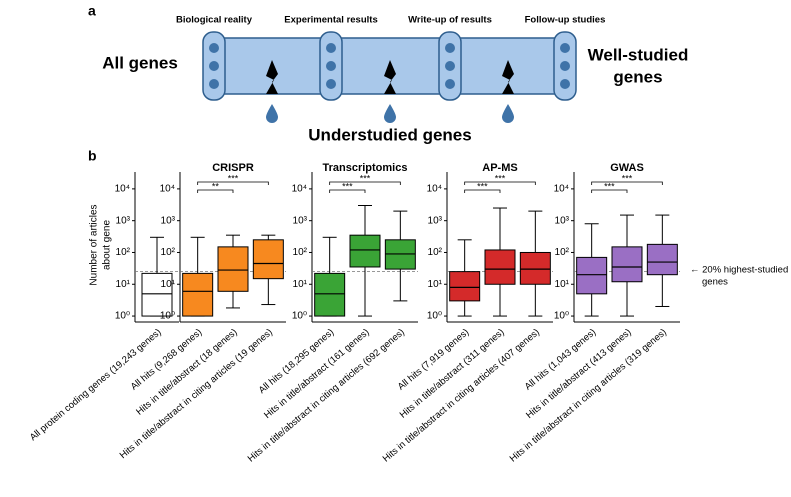 This screenshot has width=791, height=497. Describe the element at coordinates (140, 62) in the screenshot. I see `left-label: All genes` at that location.